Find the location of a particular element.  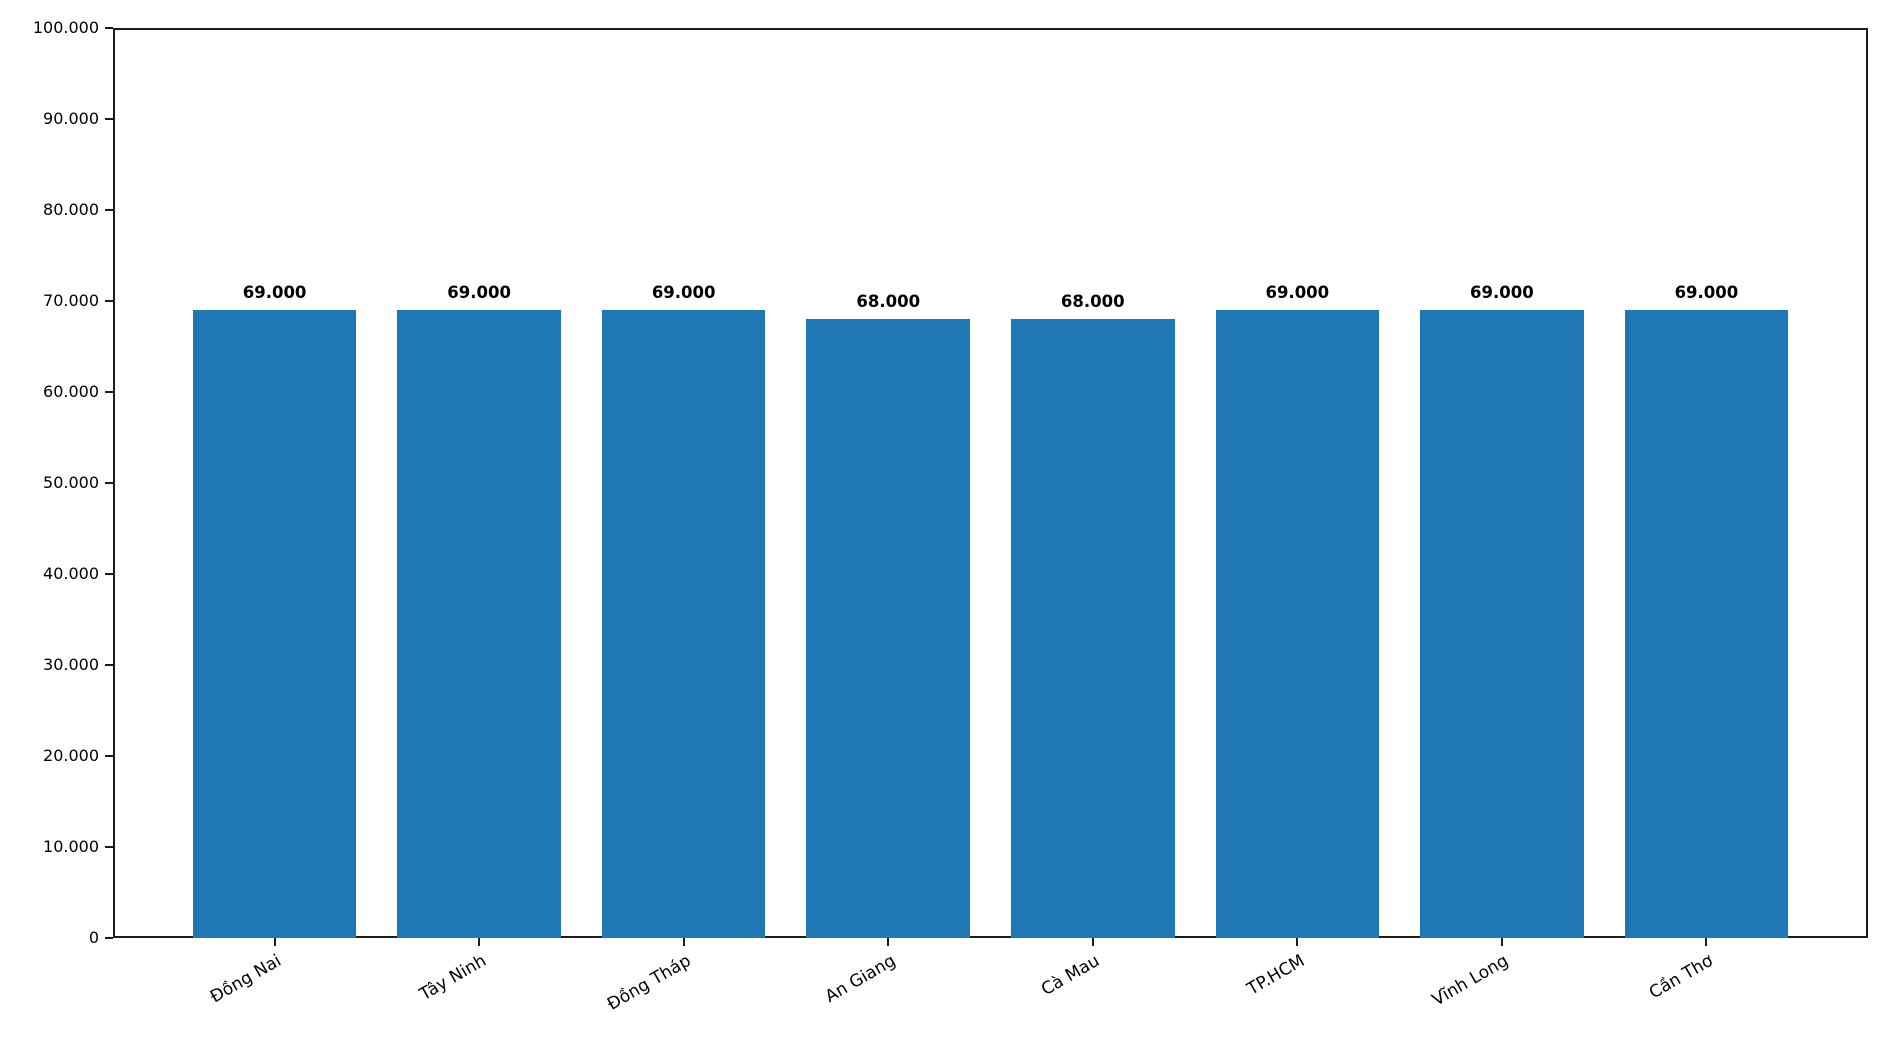

y-tick-label: 30.000 is located at coordinates (71, 664).